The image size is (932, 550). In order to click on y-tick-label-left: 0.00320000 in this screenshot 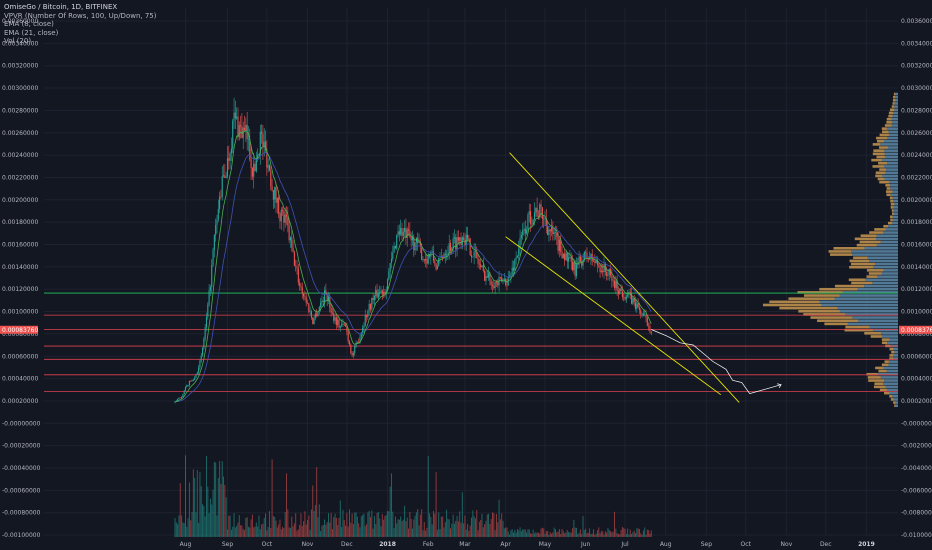, I will do `click(20, 66)`.